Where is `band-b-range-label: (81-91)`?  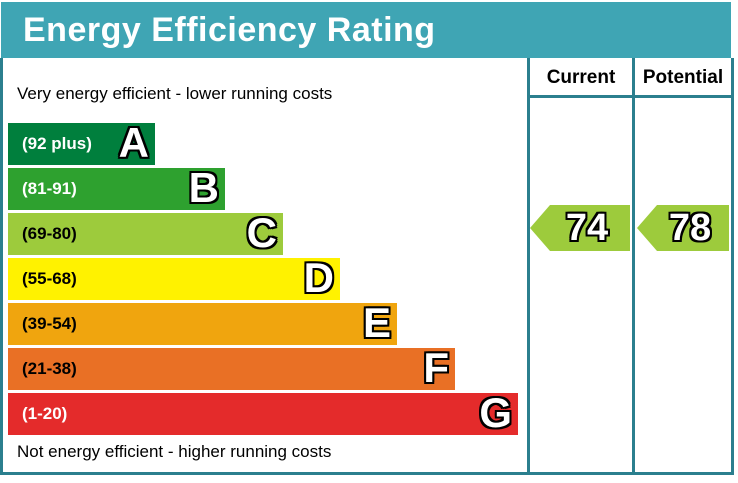 band-b-range-label: (81-91) is located at coordinates (49, 188).